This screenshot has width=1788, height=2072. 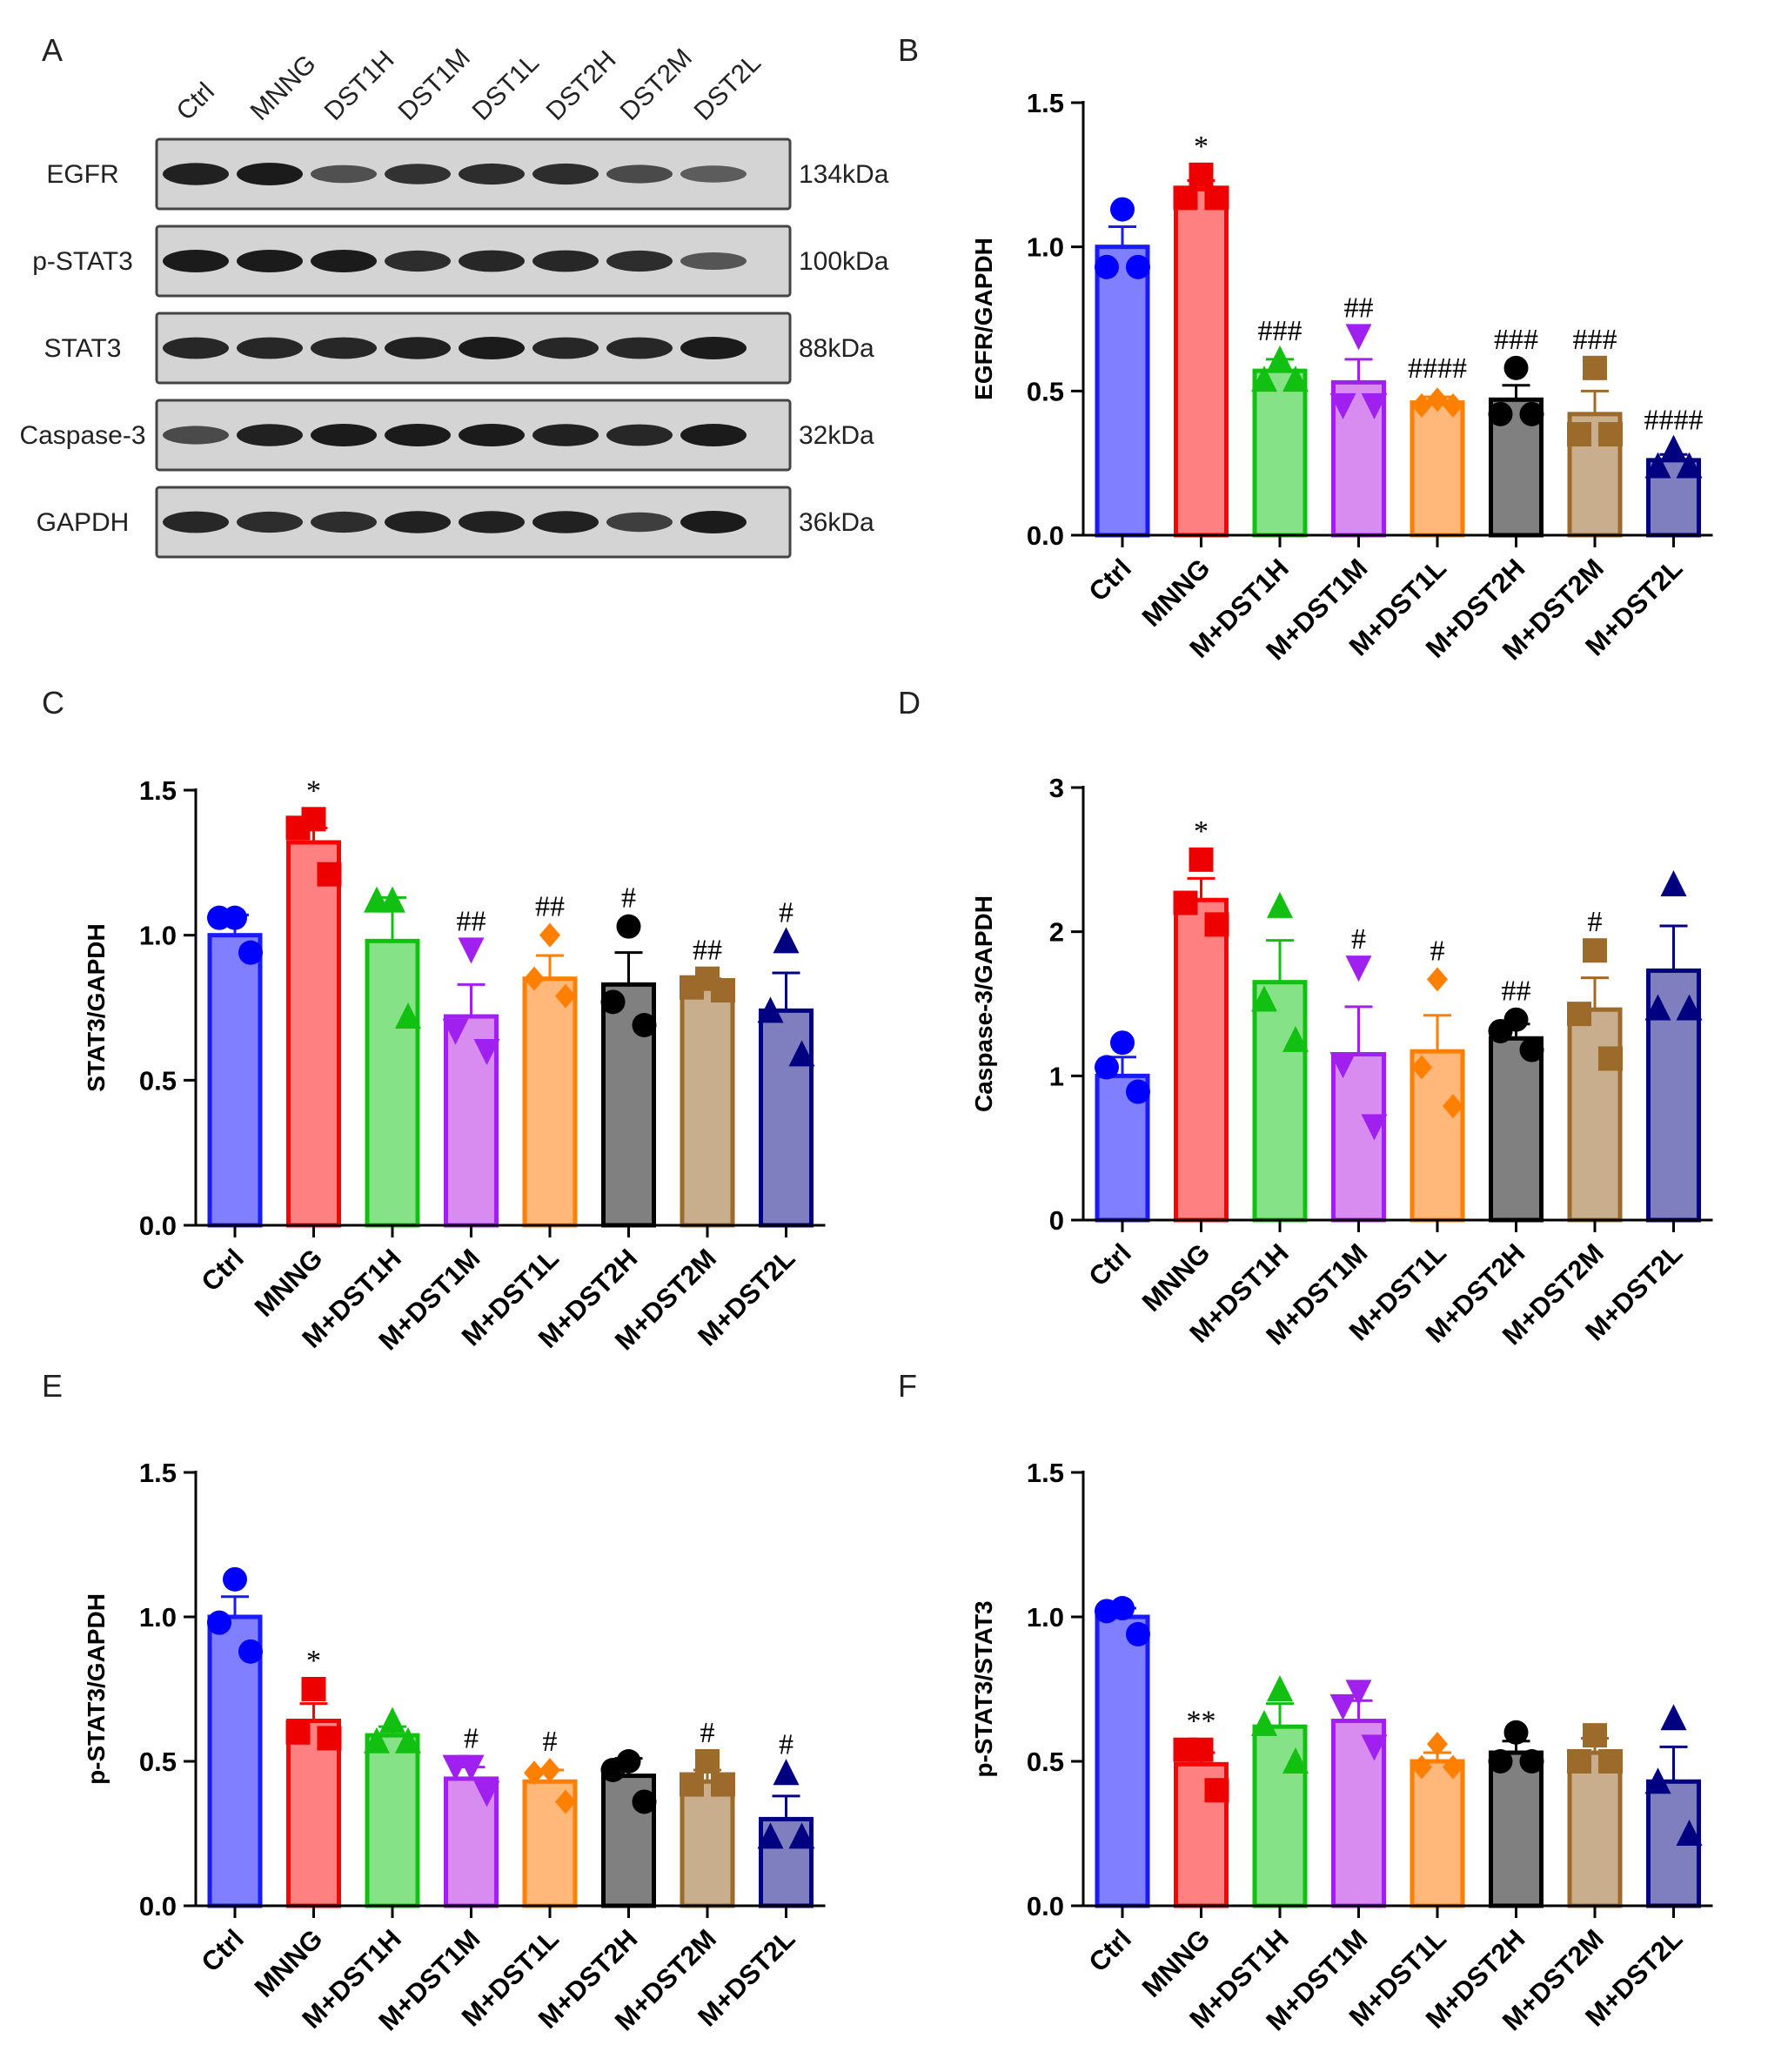 What do you see at coordinates (1516, 992) in the screenshot?
I see `significance-label: ##` at bounding box center [1516, 992].